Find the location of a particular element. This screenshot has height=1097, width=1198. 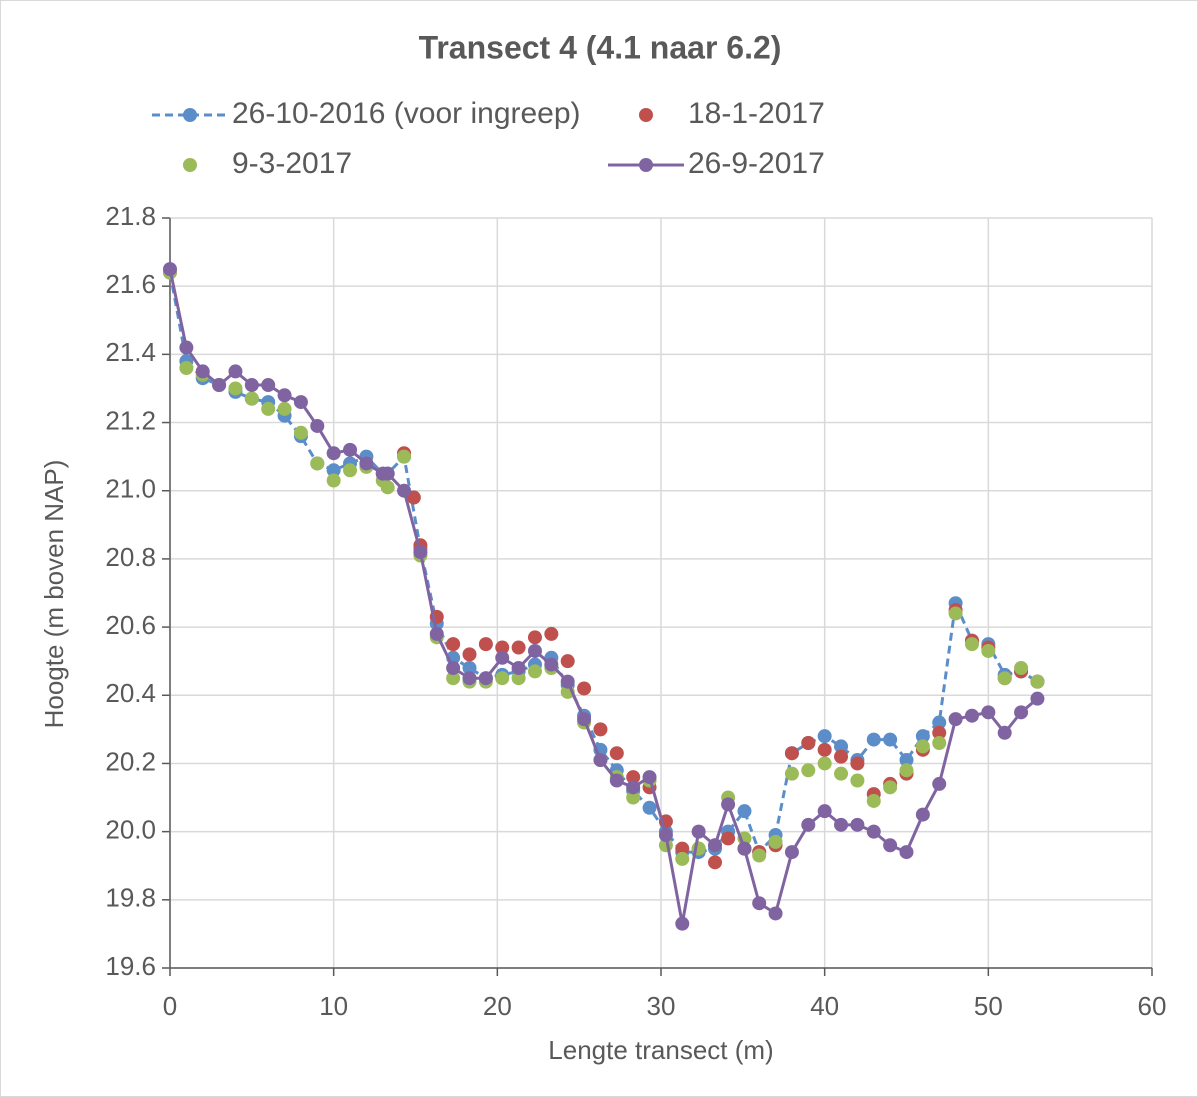

y-tick-label: 21.2 is located at coordinates (130, 420).